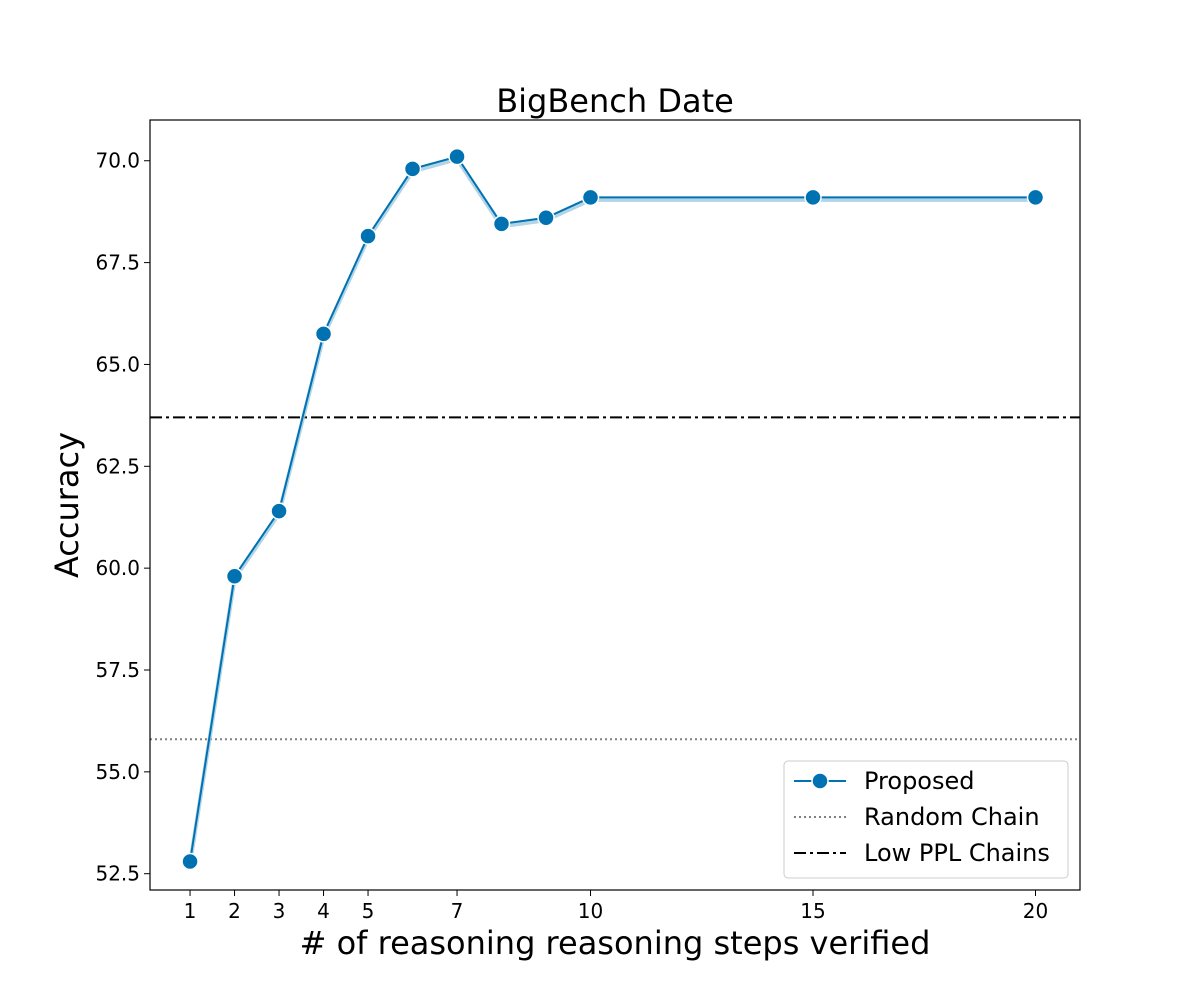 The height and width of the screenshot is (1000, 1200). I want to click on x-axis-ticks: 1 2 3 4 5 7 10 15 20, so click(616, 906).